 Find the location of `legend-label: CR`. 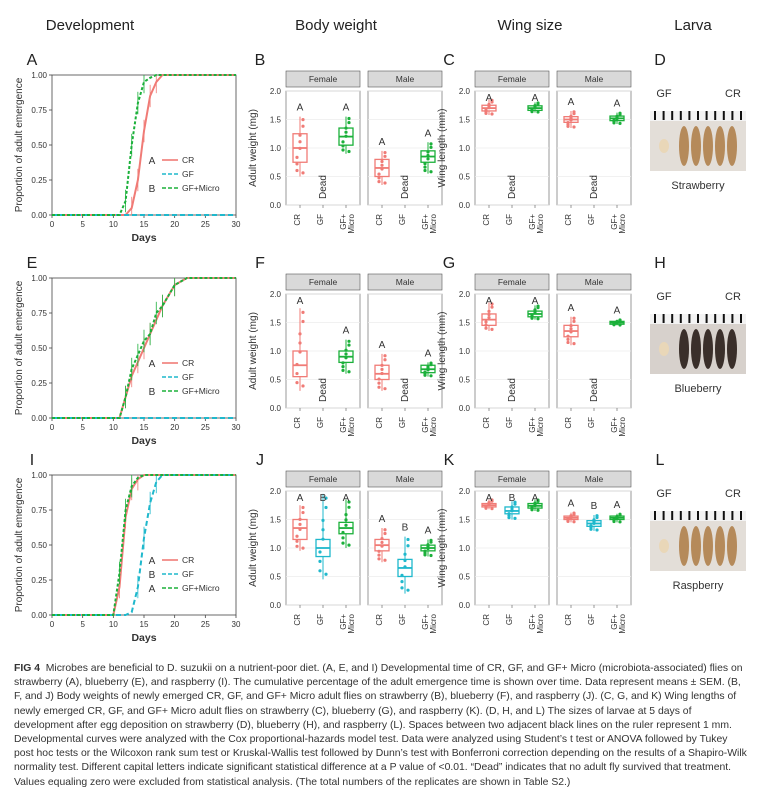

legend-label: CR is located at coordinates (188, 560).